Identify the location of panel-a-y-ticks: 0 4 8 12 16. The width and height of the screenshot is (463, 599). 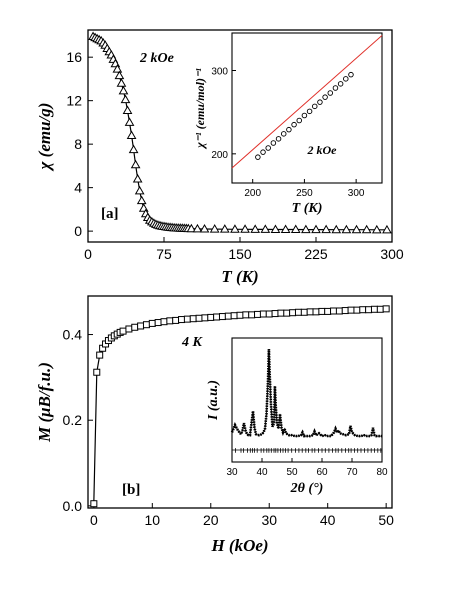
(79, 144).